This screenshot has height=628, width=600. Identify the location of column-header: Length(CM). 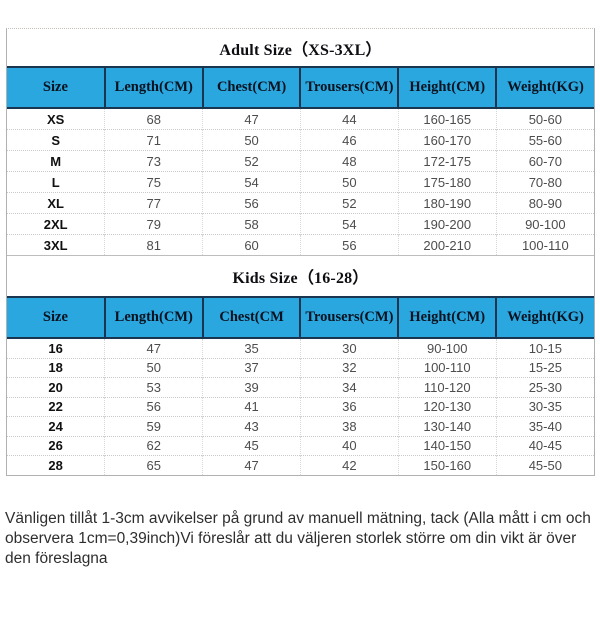
(153, 87).